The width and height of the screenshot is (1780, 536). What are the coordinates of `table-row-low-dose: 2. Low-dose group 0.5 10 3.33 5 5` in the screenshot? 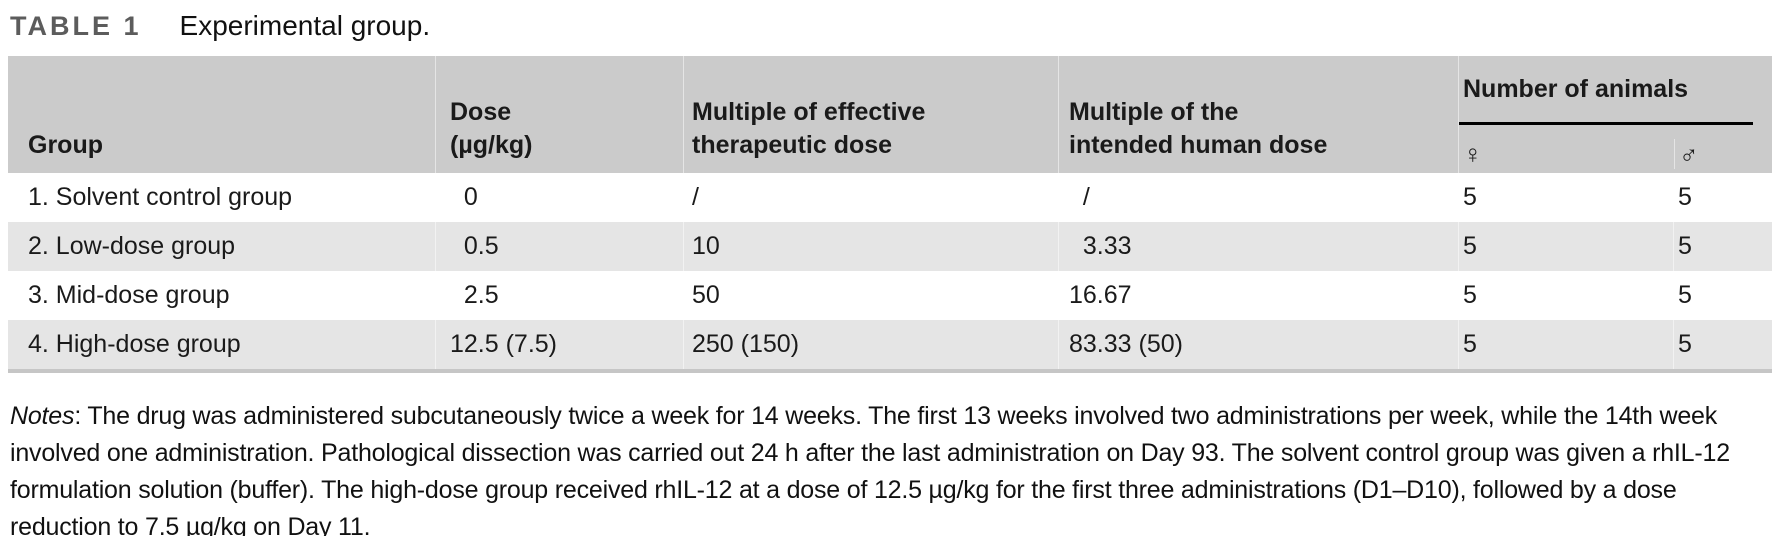 It's located at (890, 246).